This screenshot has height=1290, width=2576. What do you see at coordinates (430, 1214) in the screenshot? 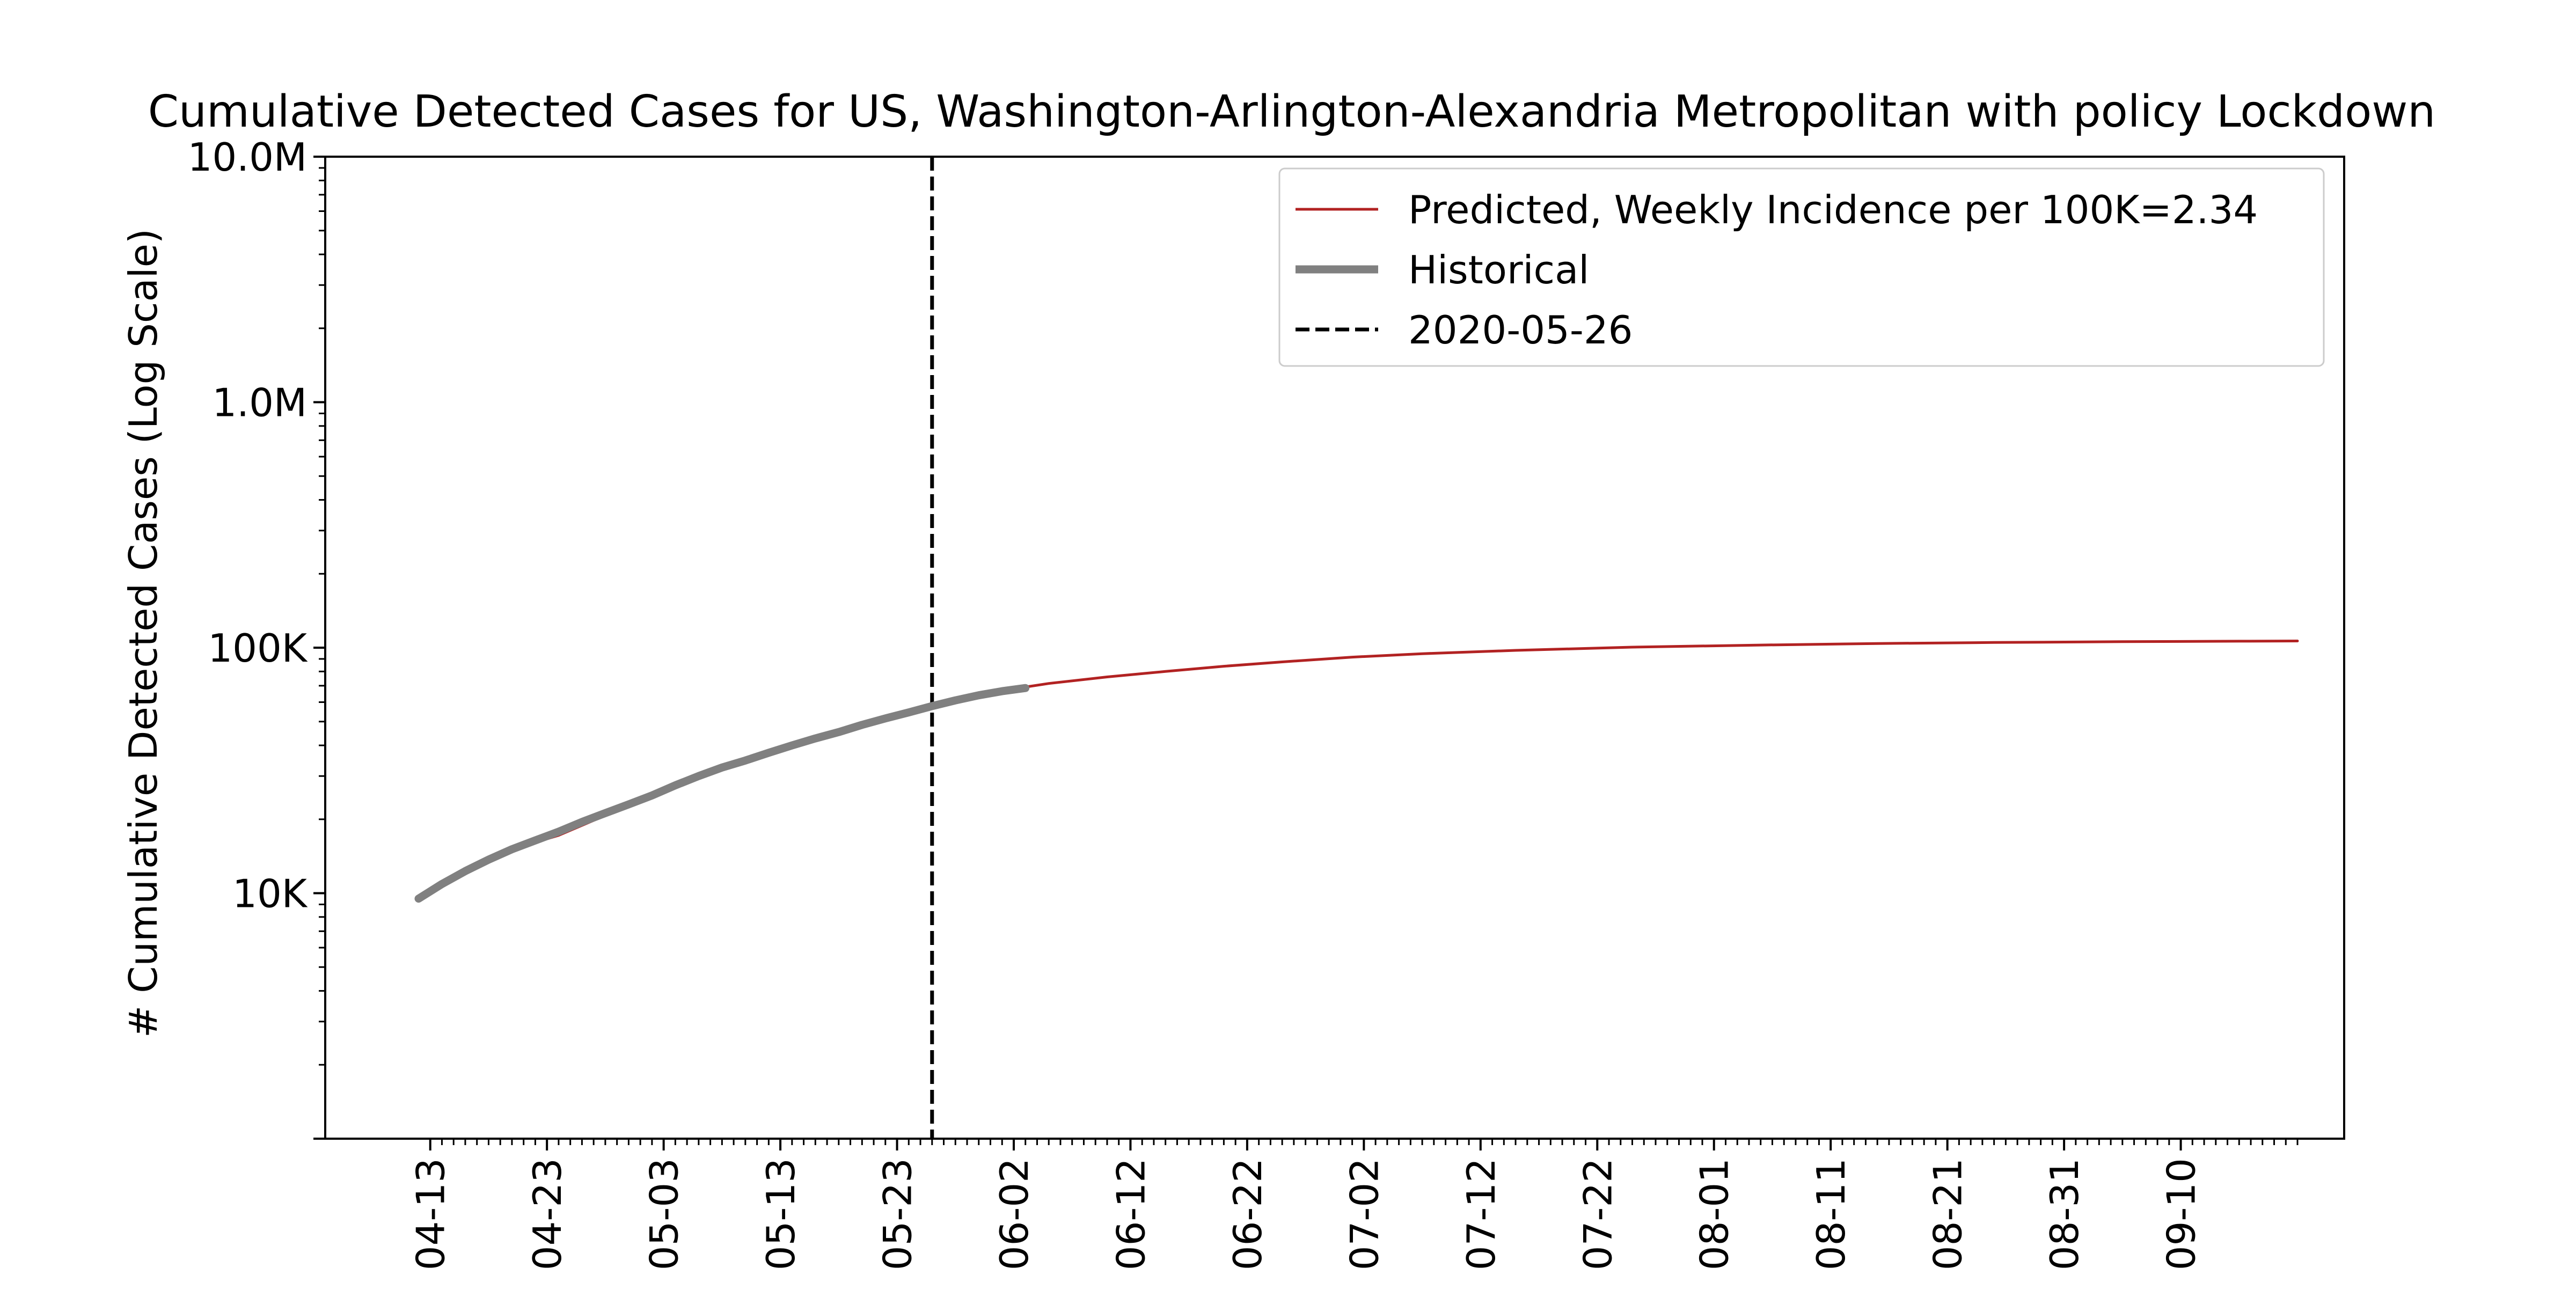
I see `x-tick-label: 04-13` at bounding box center [430, 1214].